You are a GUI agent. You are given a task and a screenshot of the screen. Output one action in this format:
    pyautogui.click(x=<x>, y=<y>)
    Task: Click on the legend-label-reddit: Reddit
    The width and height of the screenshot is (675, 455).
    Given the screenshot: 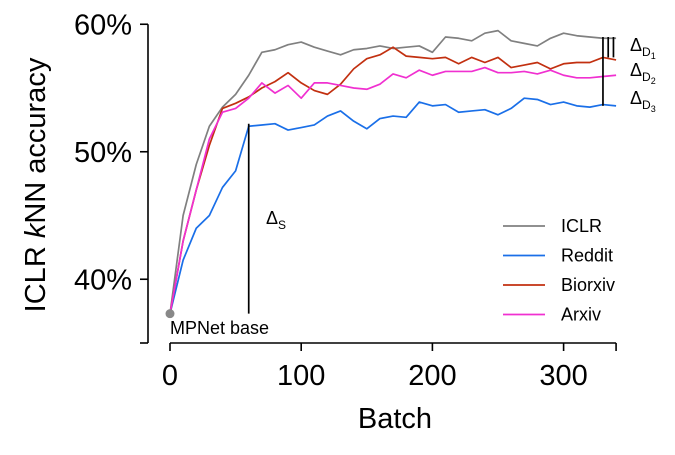 What is the action you would take?
    pyautogui.click(x=587, y=256)
    